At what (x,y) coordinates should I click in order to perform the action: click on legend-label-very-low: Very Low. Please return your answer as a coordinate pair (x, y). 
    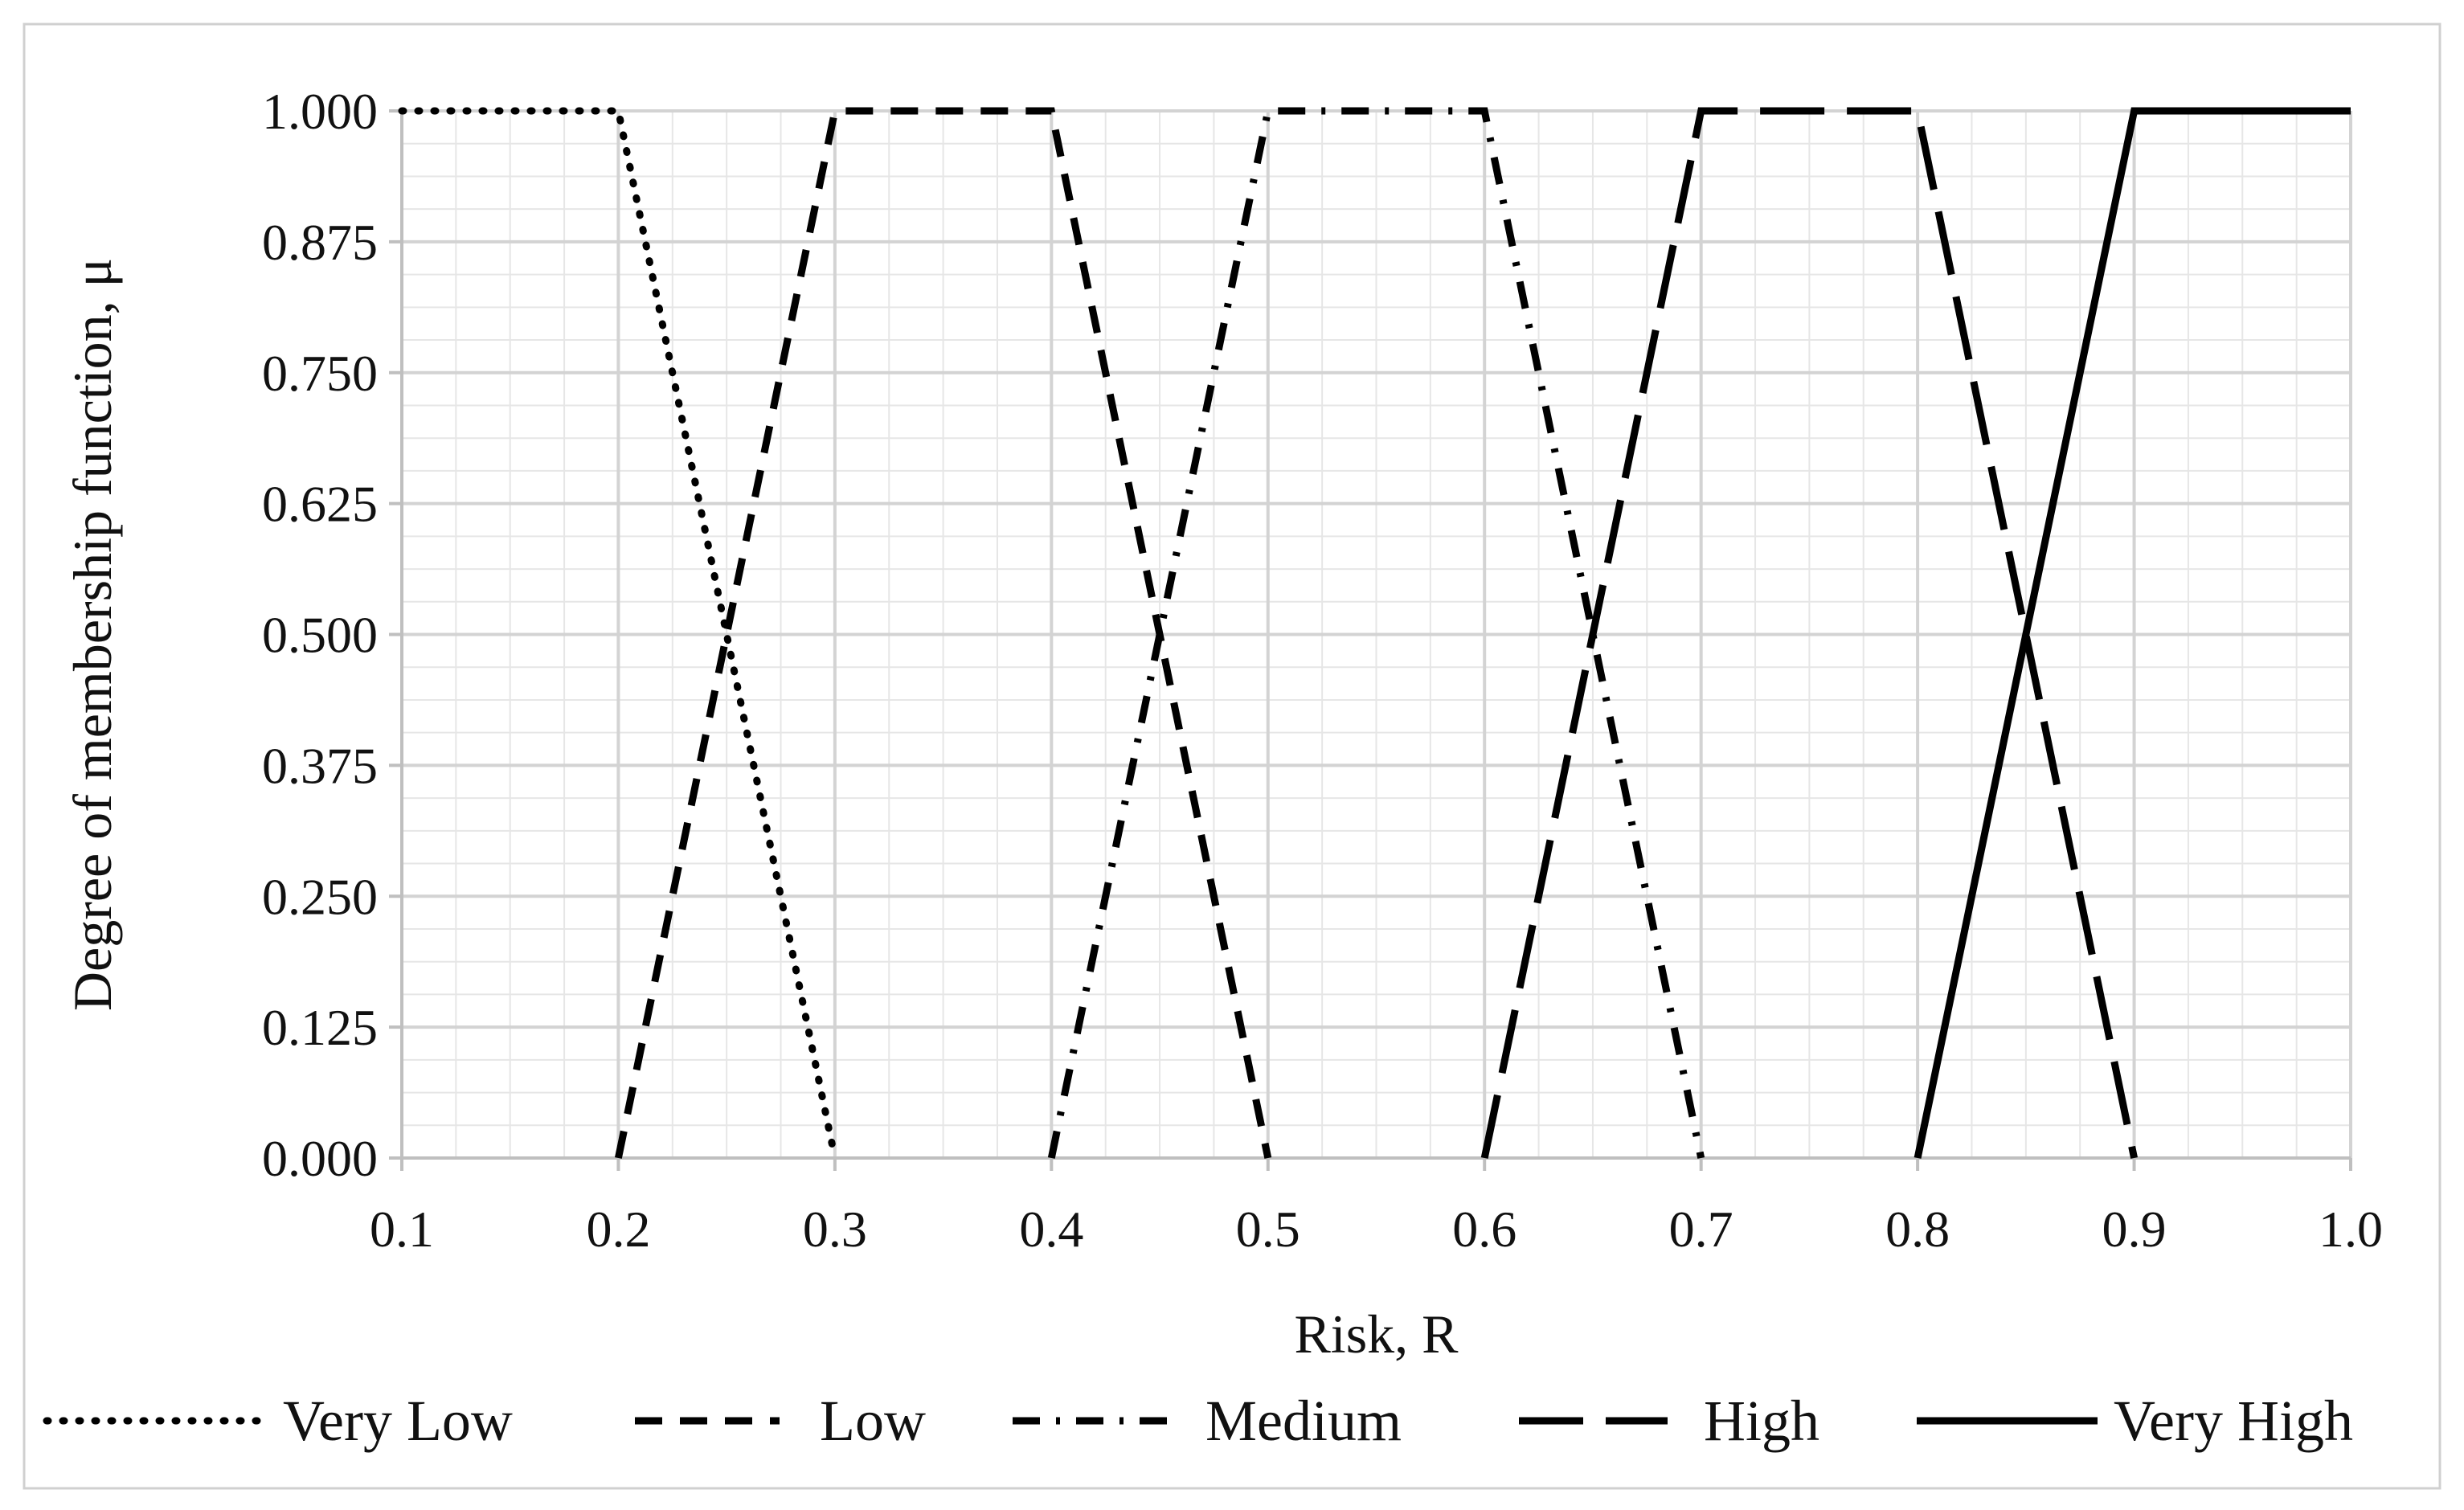
    Looking at the image, I should click on (398, 1421).